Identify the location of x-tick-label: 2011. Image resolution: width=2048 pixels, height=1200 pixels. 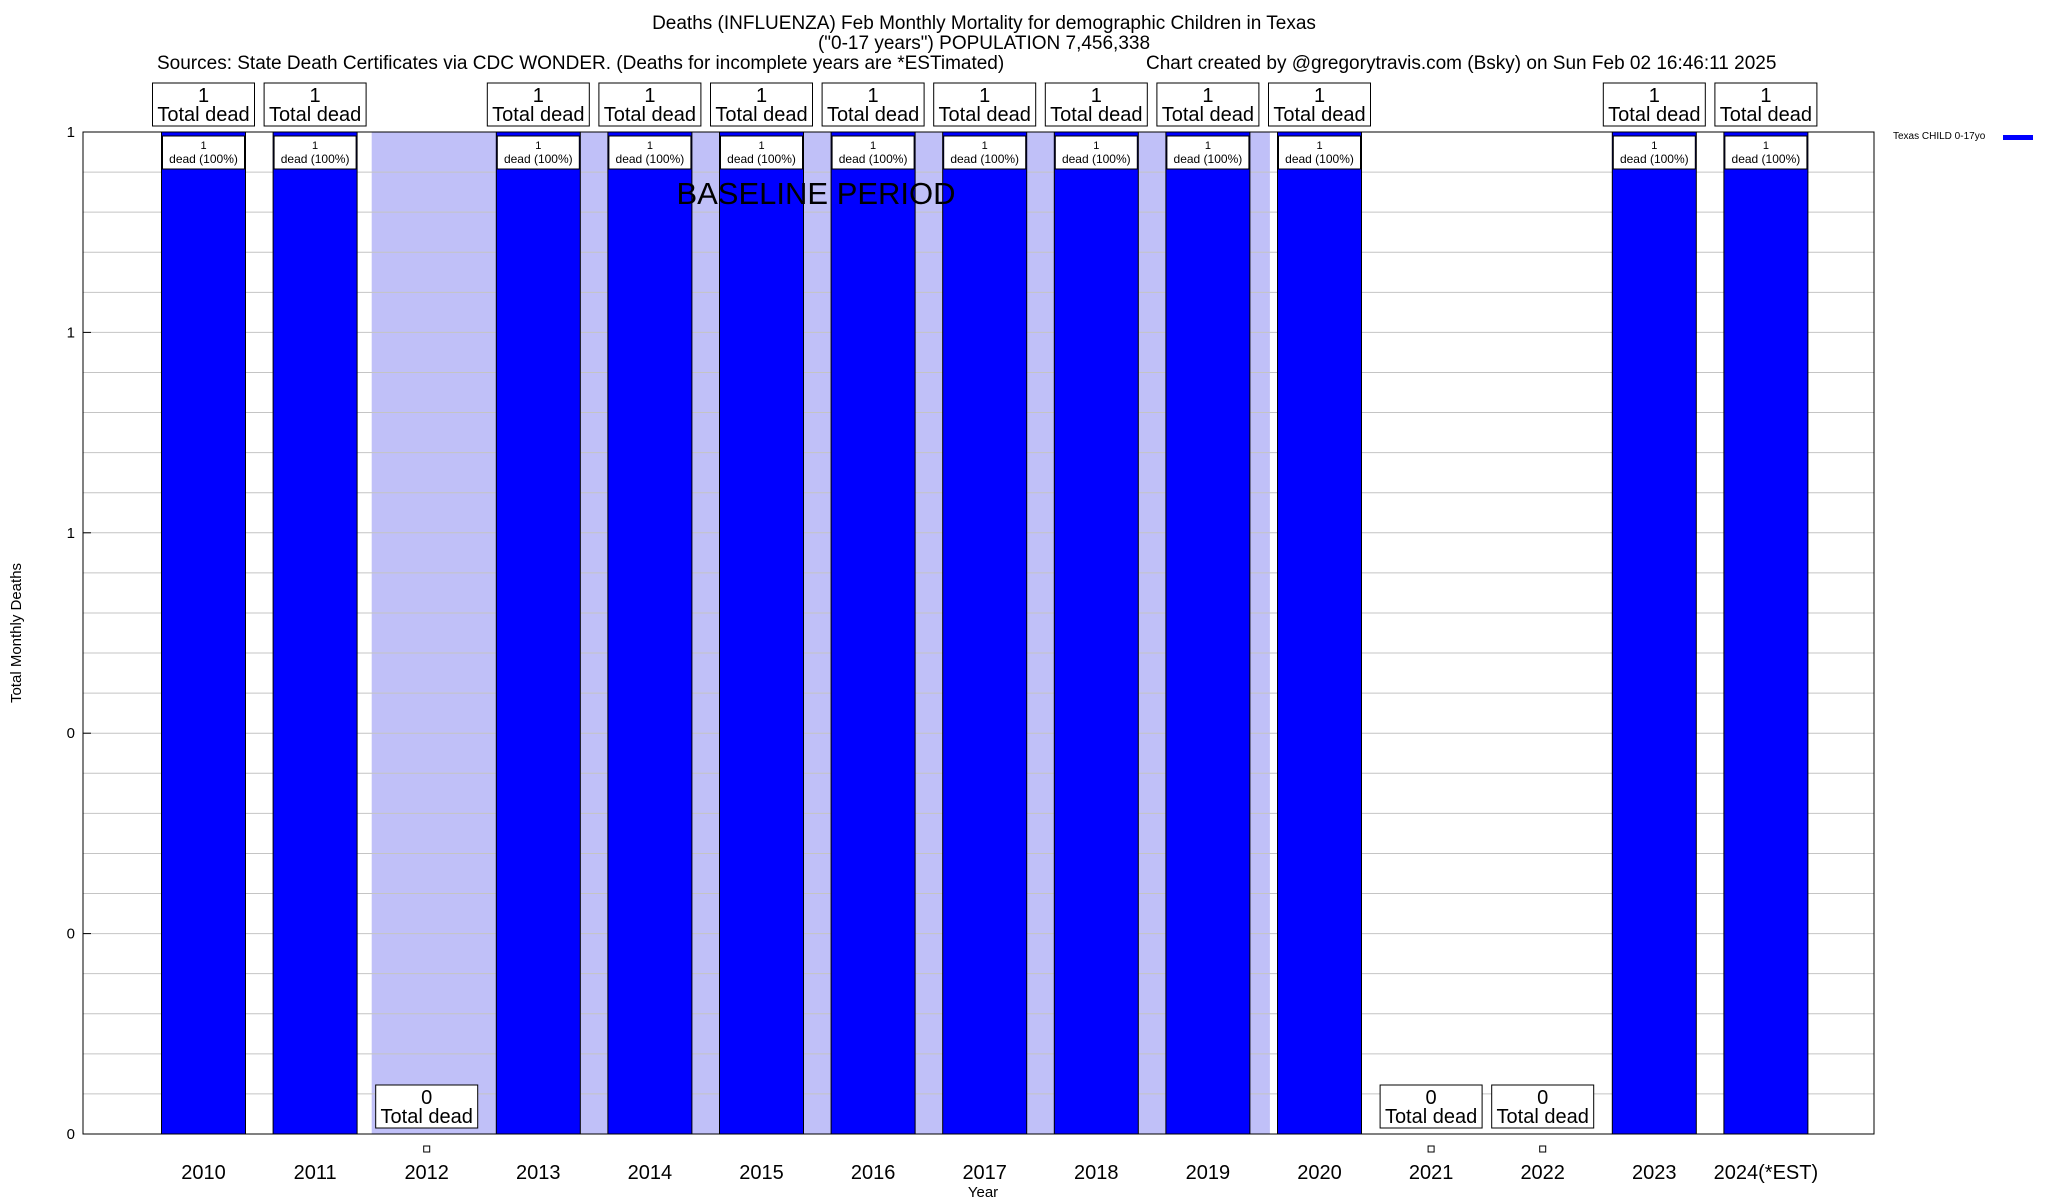
(315, 1173).